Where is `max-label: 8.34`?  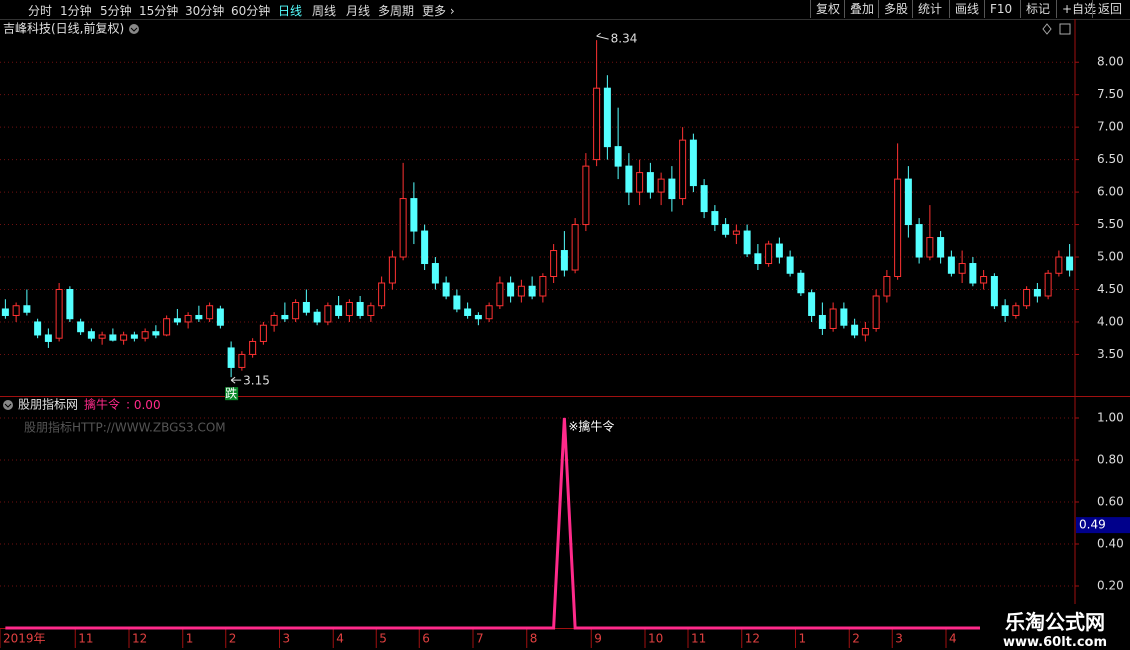 max-label: 8.34 is located at coordinates (624, 39).